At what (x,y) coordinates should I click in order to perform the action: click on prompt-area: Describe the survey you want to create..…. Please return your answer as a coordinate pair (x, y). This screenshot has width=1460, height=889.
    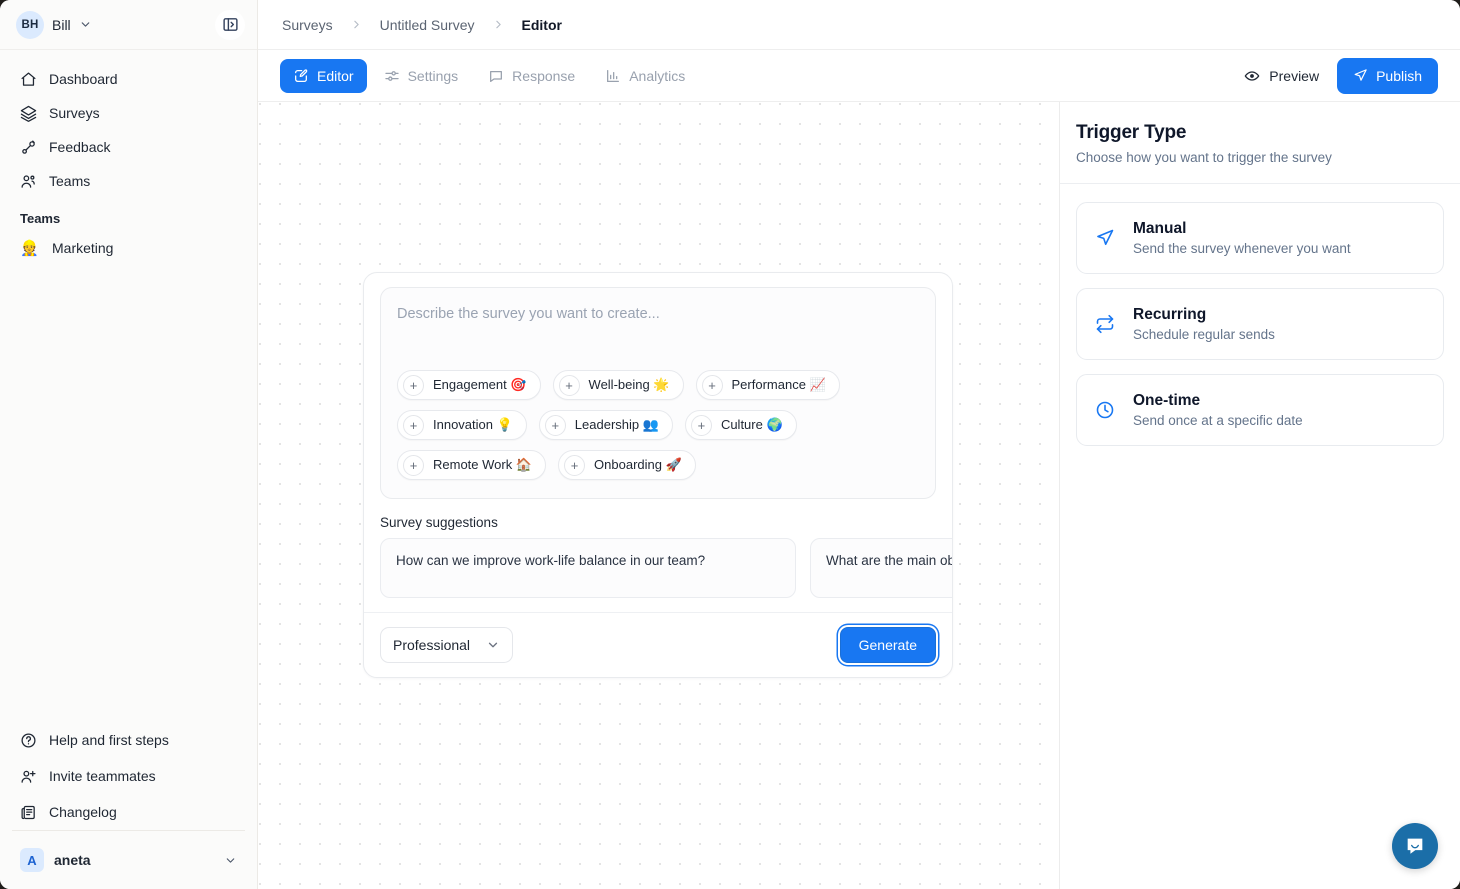
    Looking at the image, I should click on (658, 393).